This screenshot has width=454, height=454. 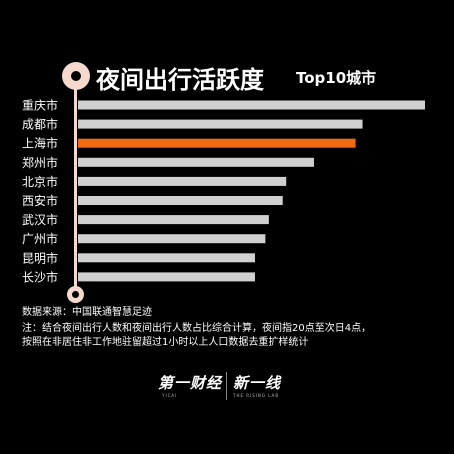 What do you see at coordinates (257, 383) in the screenshot?
I see `rising-lab-logo: 新一线` at bounding box center [257, 383].